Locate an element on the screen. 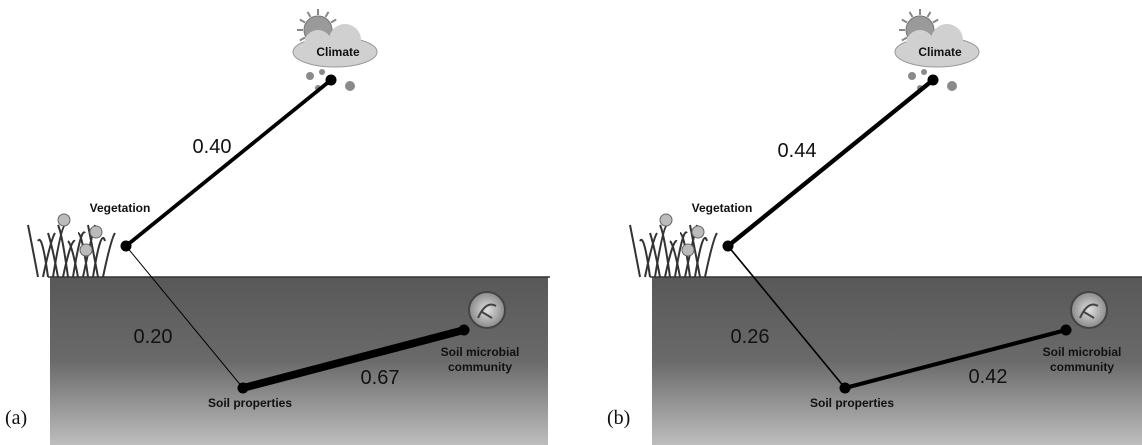 Image resolution: width=1142 pixels, height=445 pixels. edge-label: 0.40 is located at coordinates (212, 147).